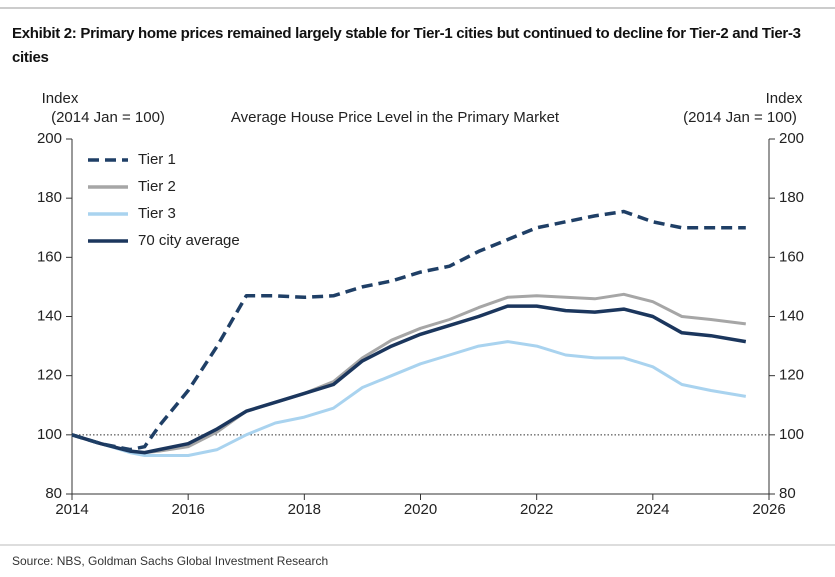 The image size is (835, 577). I want to click on y-tick-label: 80, so click(53, 493).